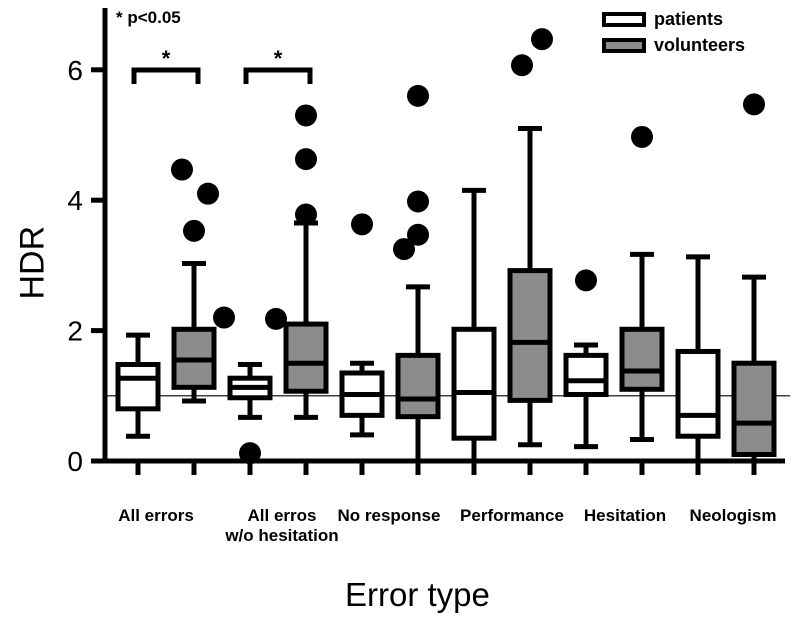 The width and height of the screenshot is (796, 623). I want to click on legend-label-volunteers: volunteers, so click(700, 44).